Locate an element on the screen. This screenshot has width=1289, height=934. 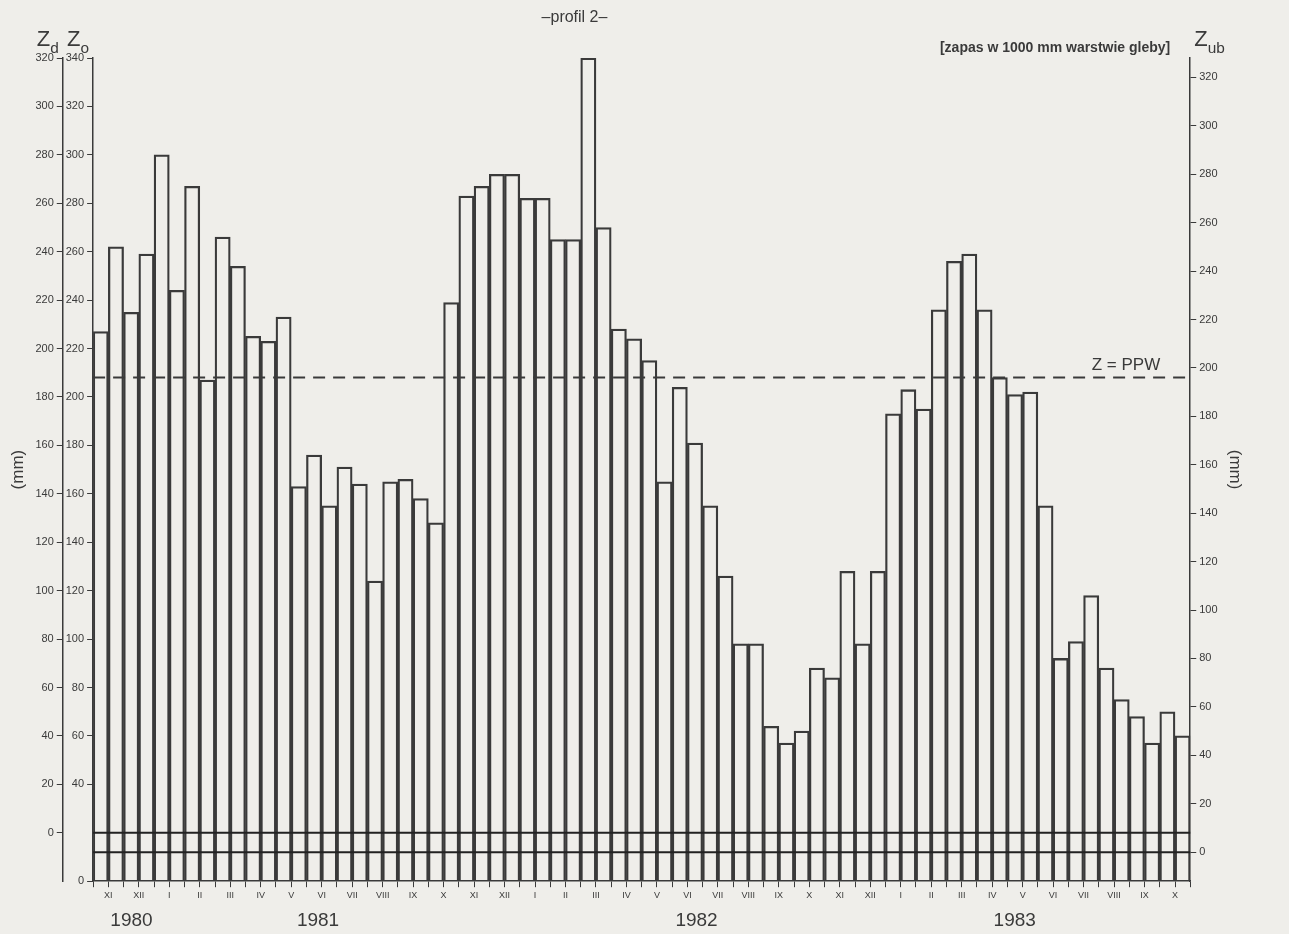
y2-tick-label: 300 is located at coordinates (44, 105).